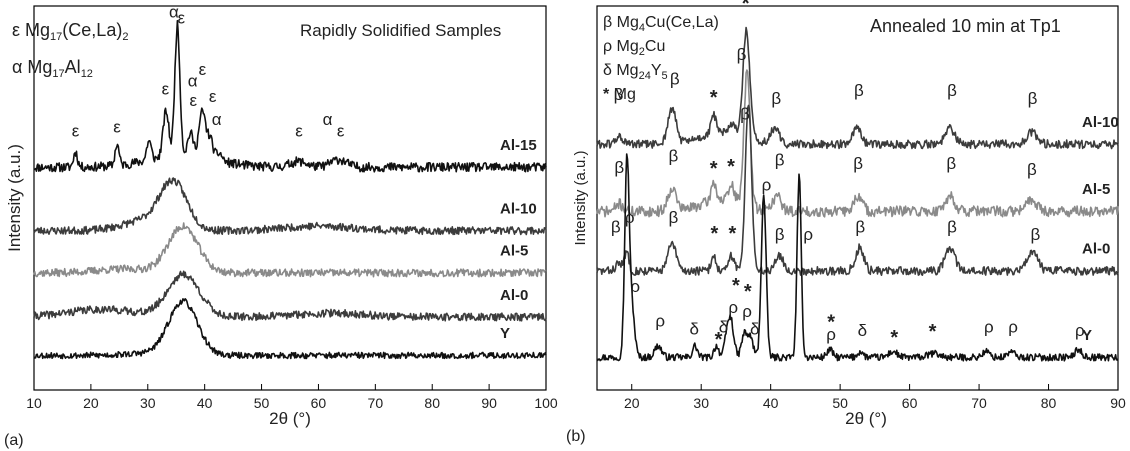 The height and width of the screenshot is (451, 1130). Describe the element at coordinates (979, 403) in the screenshot. I see `x-tick-label: 70` at that location.